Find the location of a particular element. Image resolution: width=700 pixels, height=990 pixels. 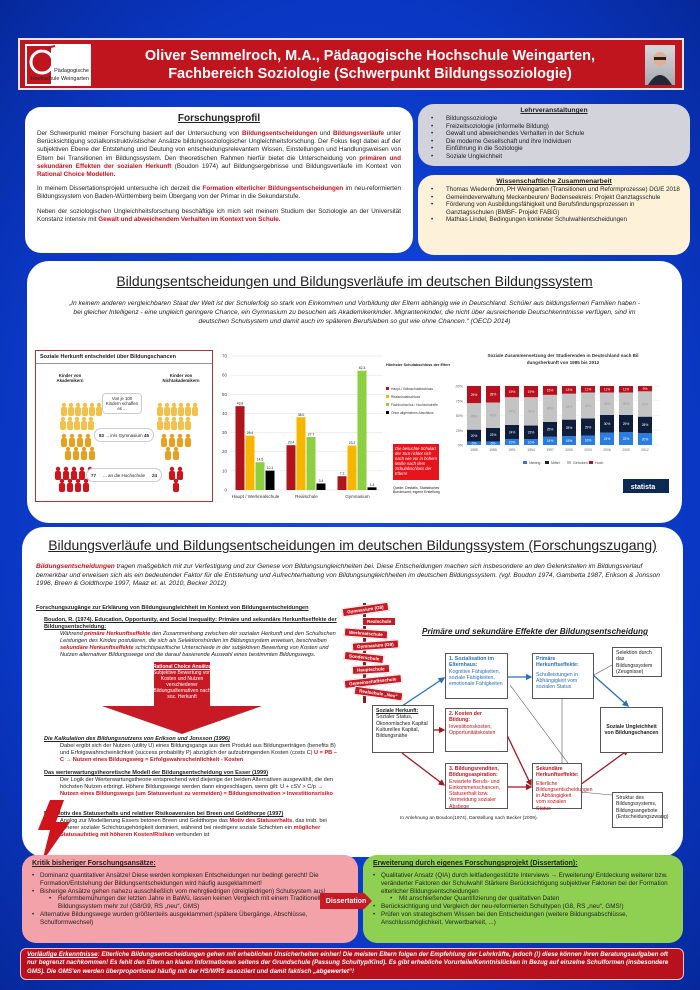

x-tick-label: 1994 is located at coordinates (531, 450).